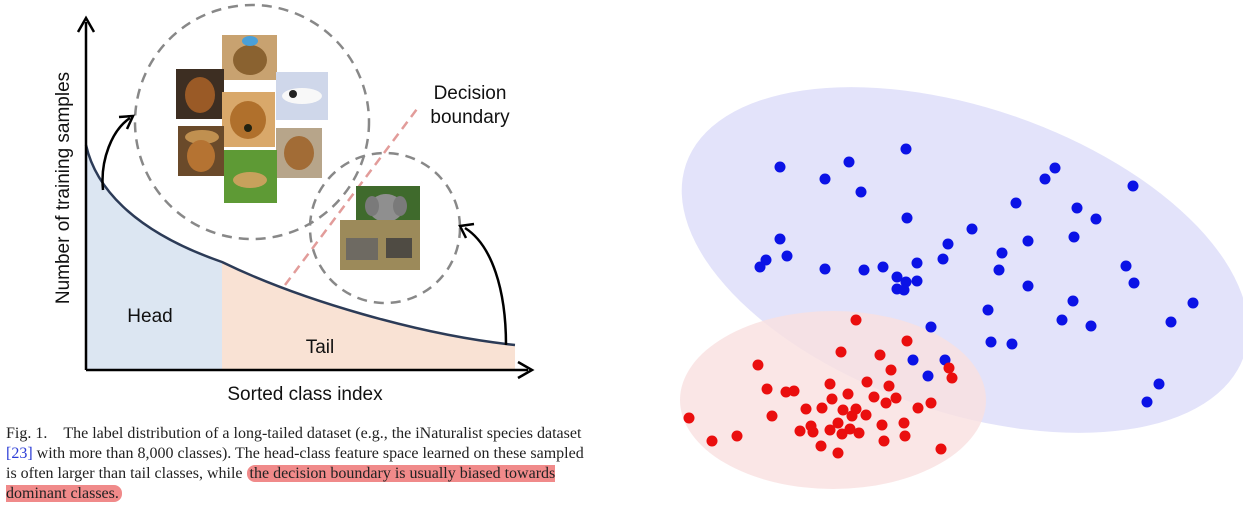  I want to click on tail-class-points, so click(820, 386).